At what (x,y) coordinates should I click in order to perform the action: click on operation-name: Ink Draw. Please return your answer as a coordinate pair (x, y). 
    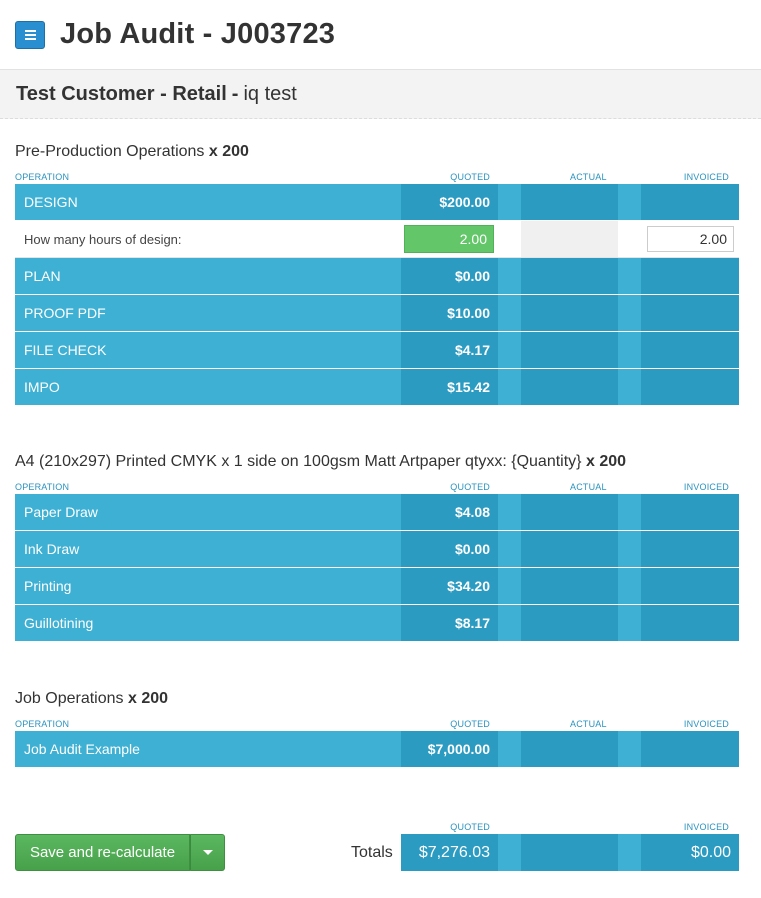
    Looking at the image, I should click on (208, 549).